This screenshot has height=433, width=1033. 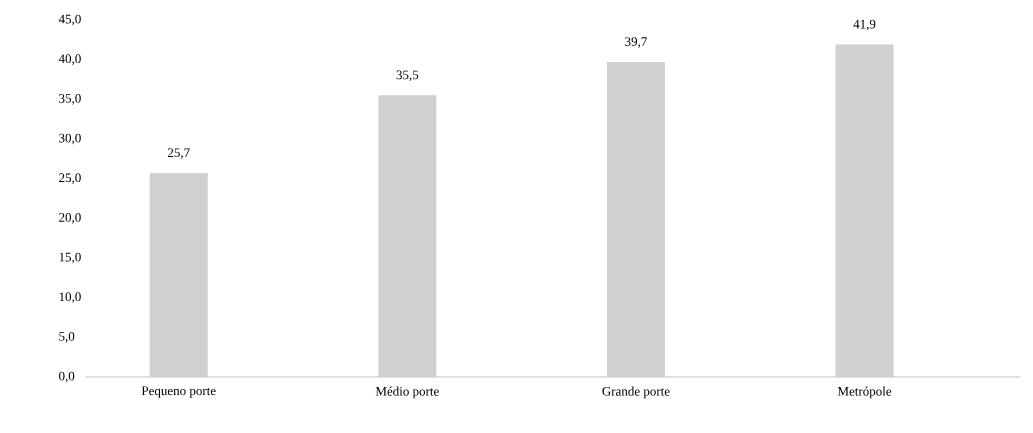 What do you see at coordinates (864, 25) in the screenshot?
I see `data-label: 41,9` at bounding box center [864, 25].